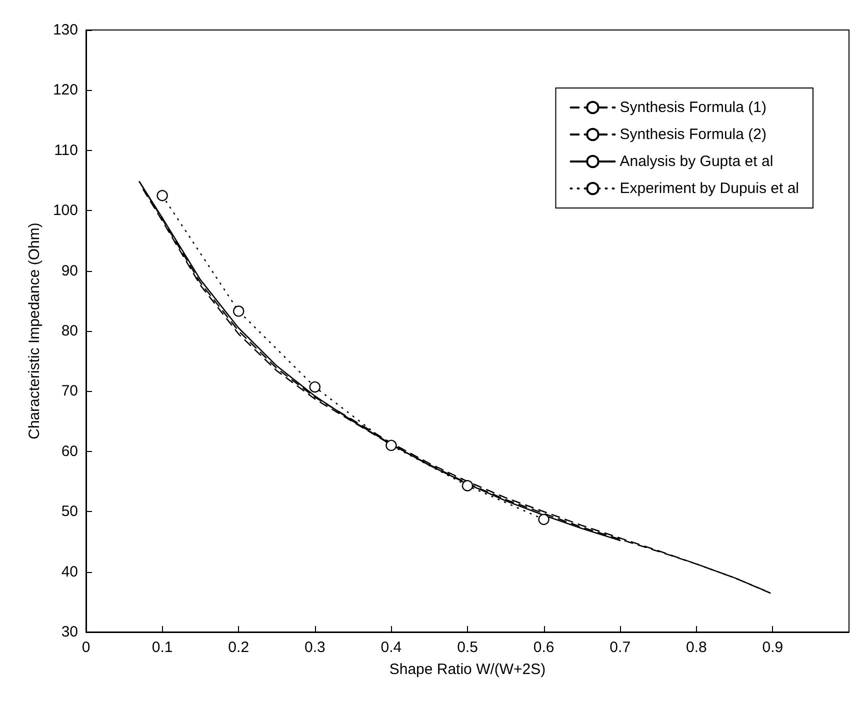 This screenshot has width=861, height=704. What do you see at coordinates (35, 331) in the screenshot?
I see `y-axis-title: Characteristic Impedance (Ohm)` at bounding box center [35, 331].